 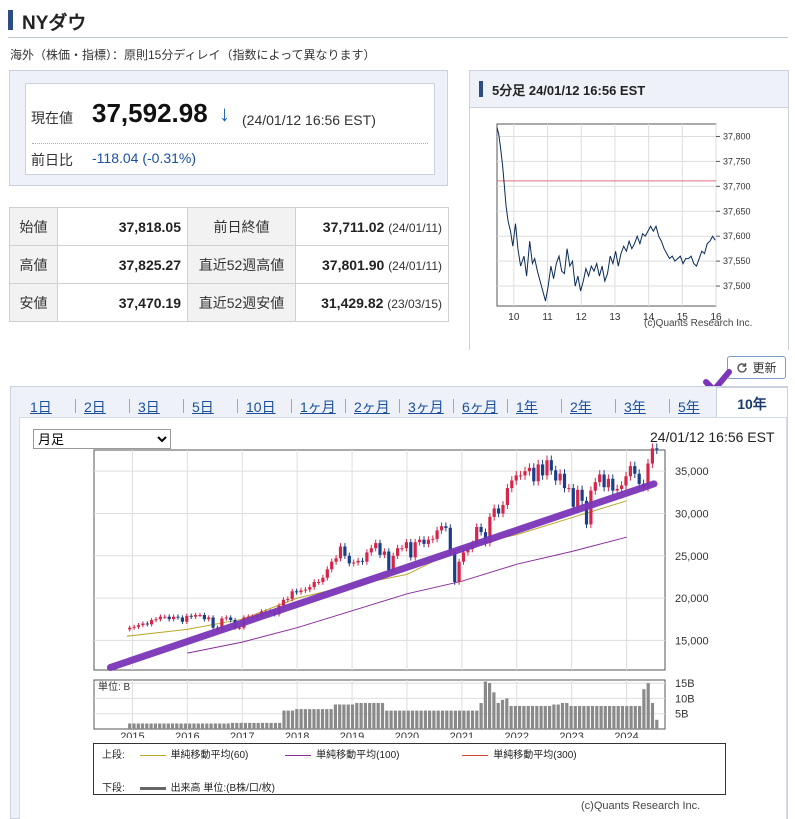 I want to click on price-x-tick: 2023, so click(x=571, y=734).